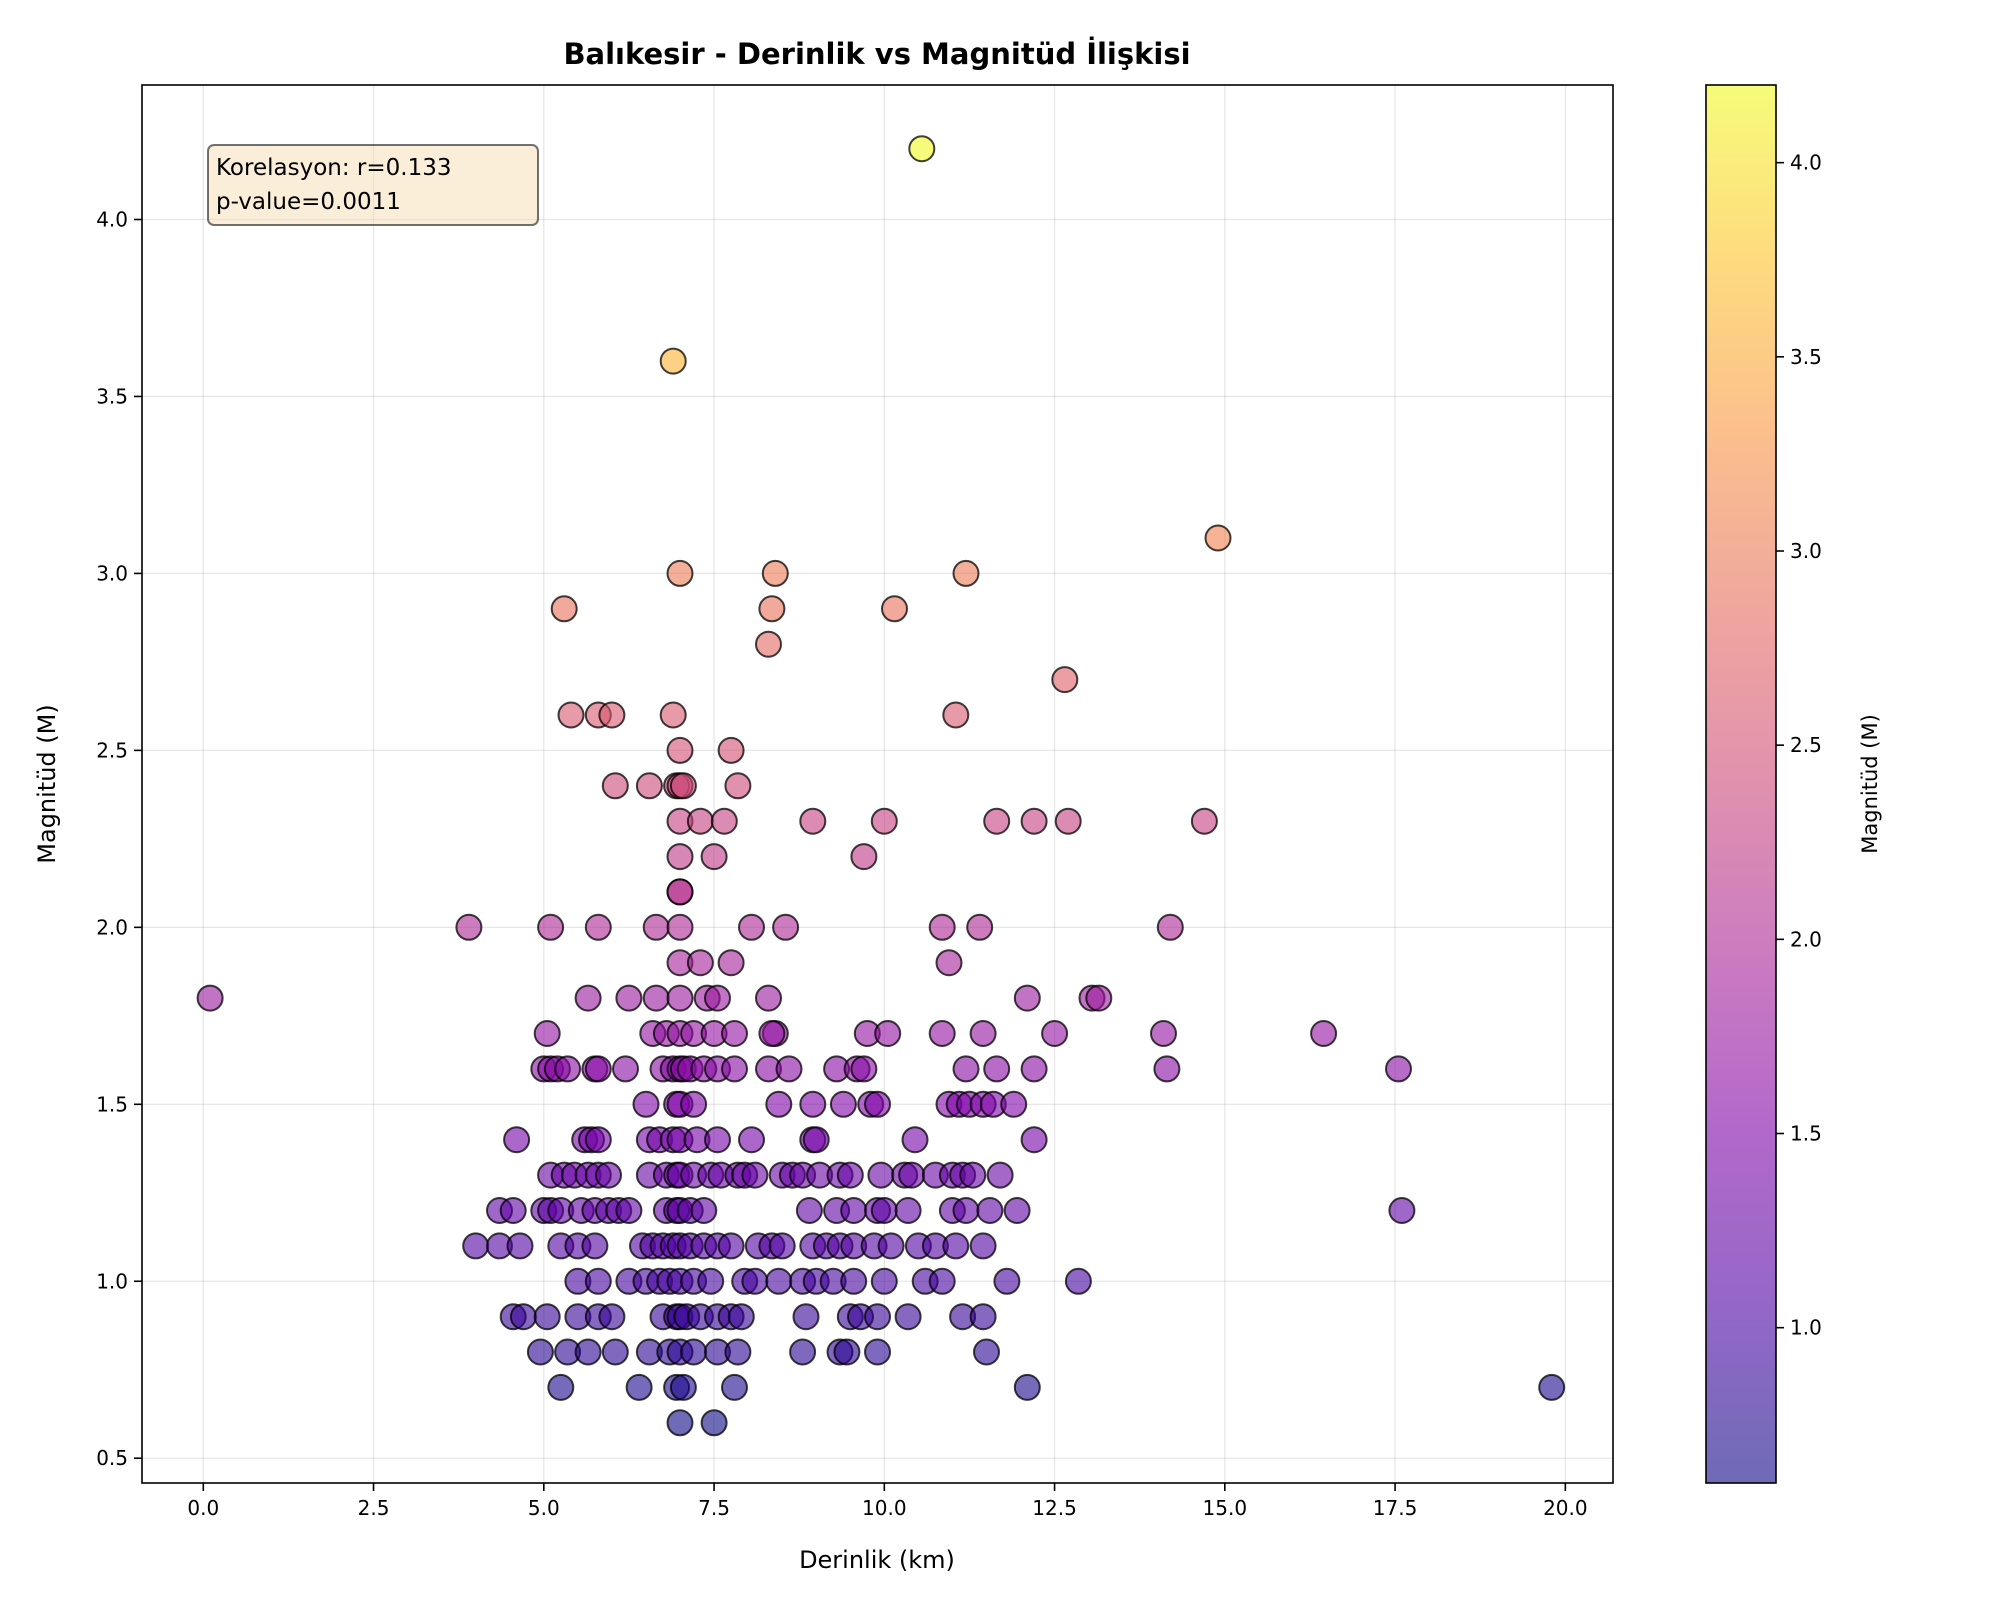 The height and width of the screenshot is (1600, 2000). What do you see at coordinates (333, 168) in the screenshot?
I see `annotation-line-1: Korelasyon: r=0.133` at bounding box center [333, 168].